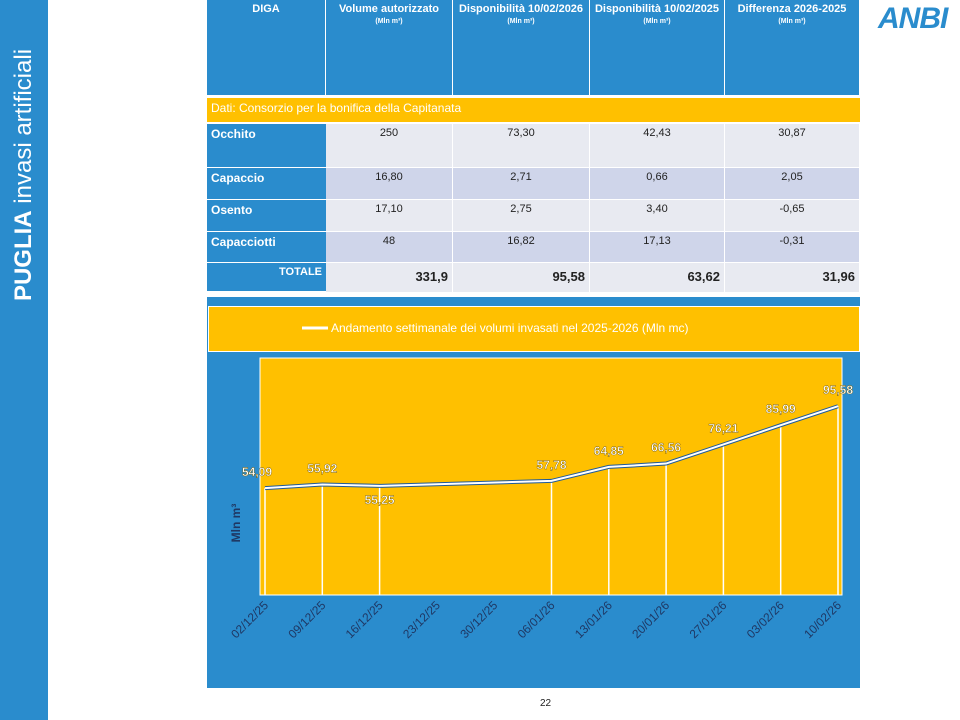 The image size is (960, 720). Describe the element at coordinates (609, 451) in the screenshot. I see `value-label: 64,85` at that location.